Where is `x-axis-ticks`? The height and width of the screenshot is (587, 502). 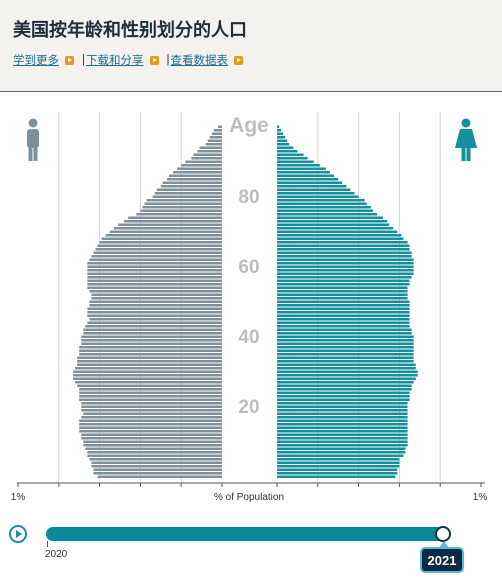 x-axis-ticks is located at coordinates (249, 485).